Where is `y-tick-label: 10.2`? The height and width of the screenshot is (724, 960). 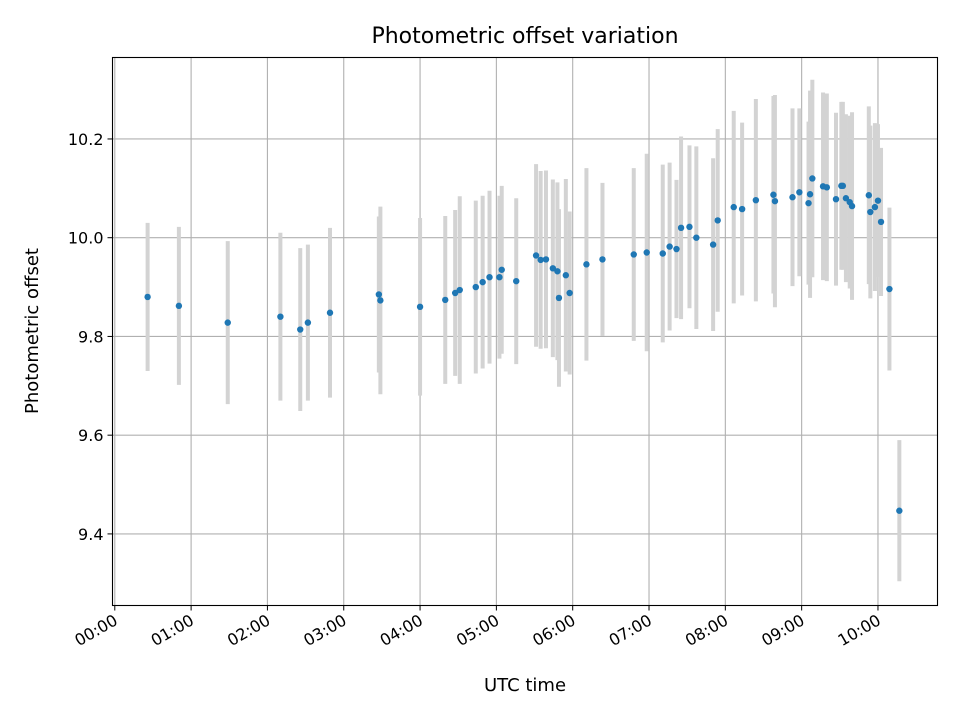
y-tick-label: 10.2 is located at coordinates (86, 139).